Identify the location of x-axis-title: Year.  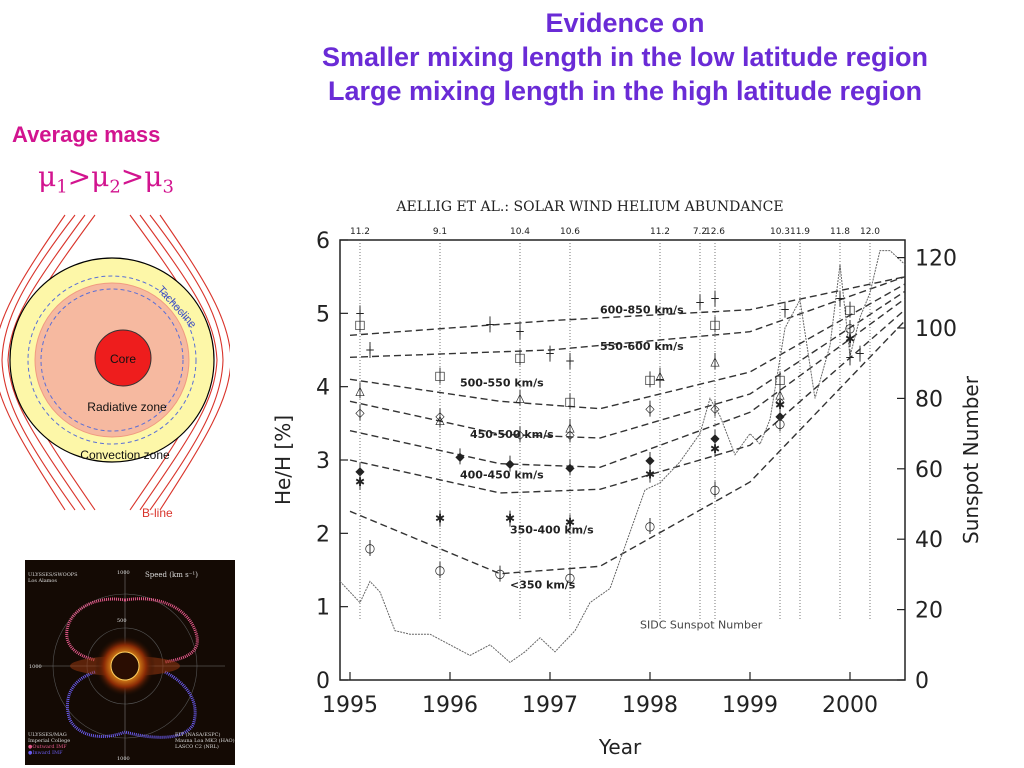
(620, 747).